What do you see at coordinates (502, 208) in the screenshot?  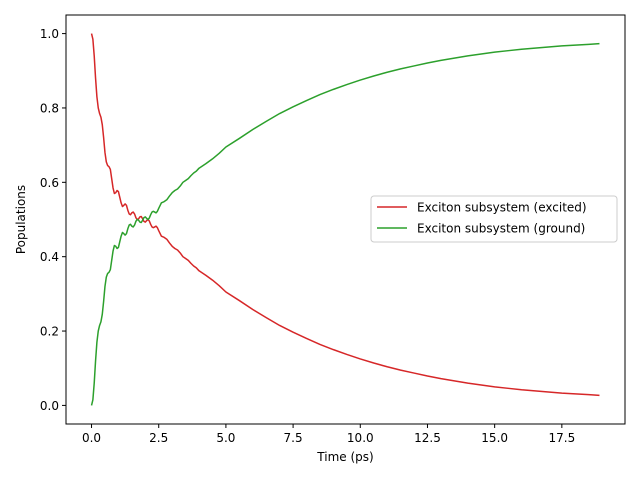 I see `legend-label-excited: Exciton subsystem (excited)` at bounding box center [502, 208].